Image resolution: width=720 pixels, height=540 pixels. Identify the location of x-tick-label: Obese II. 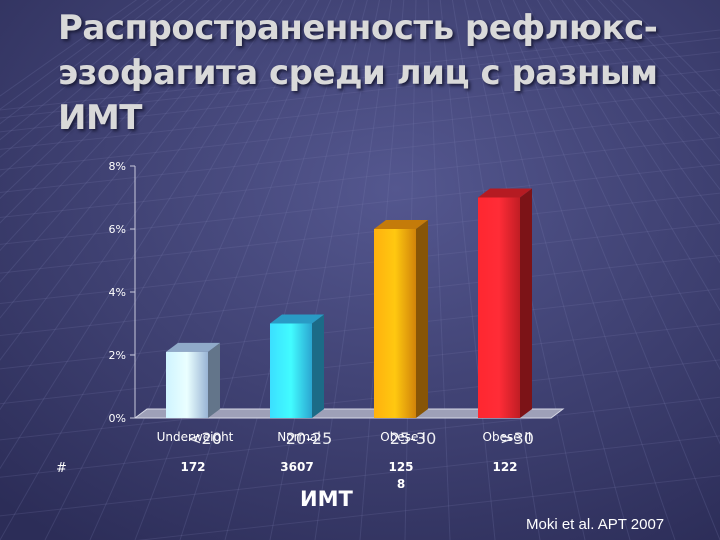
(507, 437).